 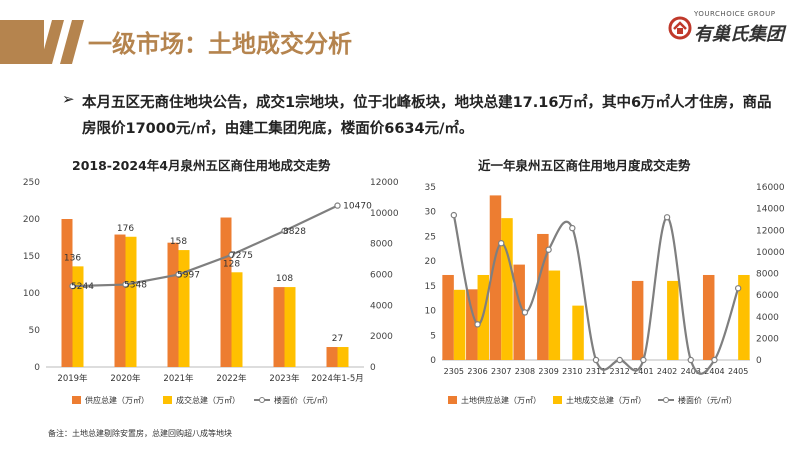 What do you see at coordinates (201, 165) in the screenshot?
I see `chart1-title: 2018-2024年4月泉州五区商住用地成交走势` at bounding box center [201, 165].